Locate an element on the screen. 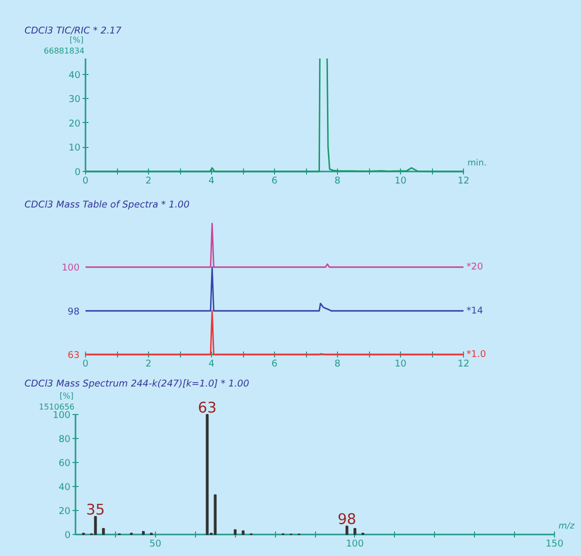  annotation: *14 is located at coordinates (475, 310).